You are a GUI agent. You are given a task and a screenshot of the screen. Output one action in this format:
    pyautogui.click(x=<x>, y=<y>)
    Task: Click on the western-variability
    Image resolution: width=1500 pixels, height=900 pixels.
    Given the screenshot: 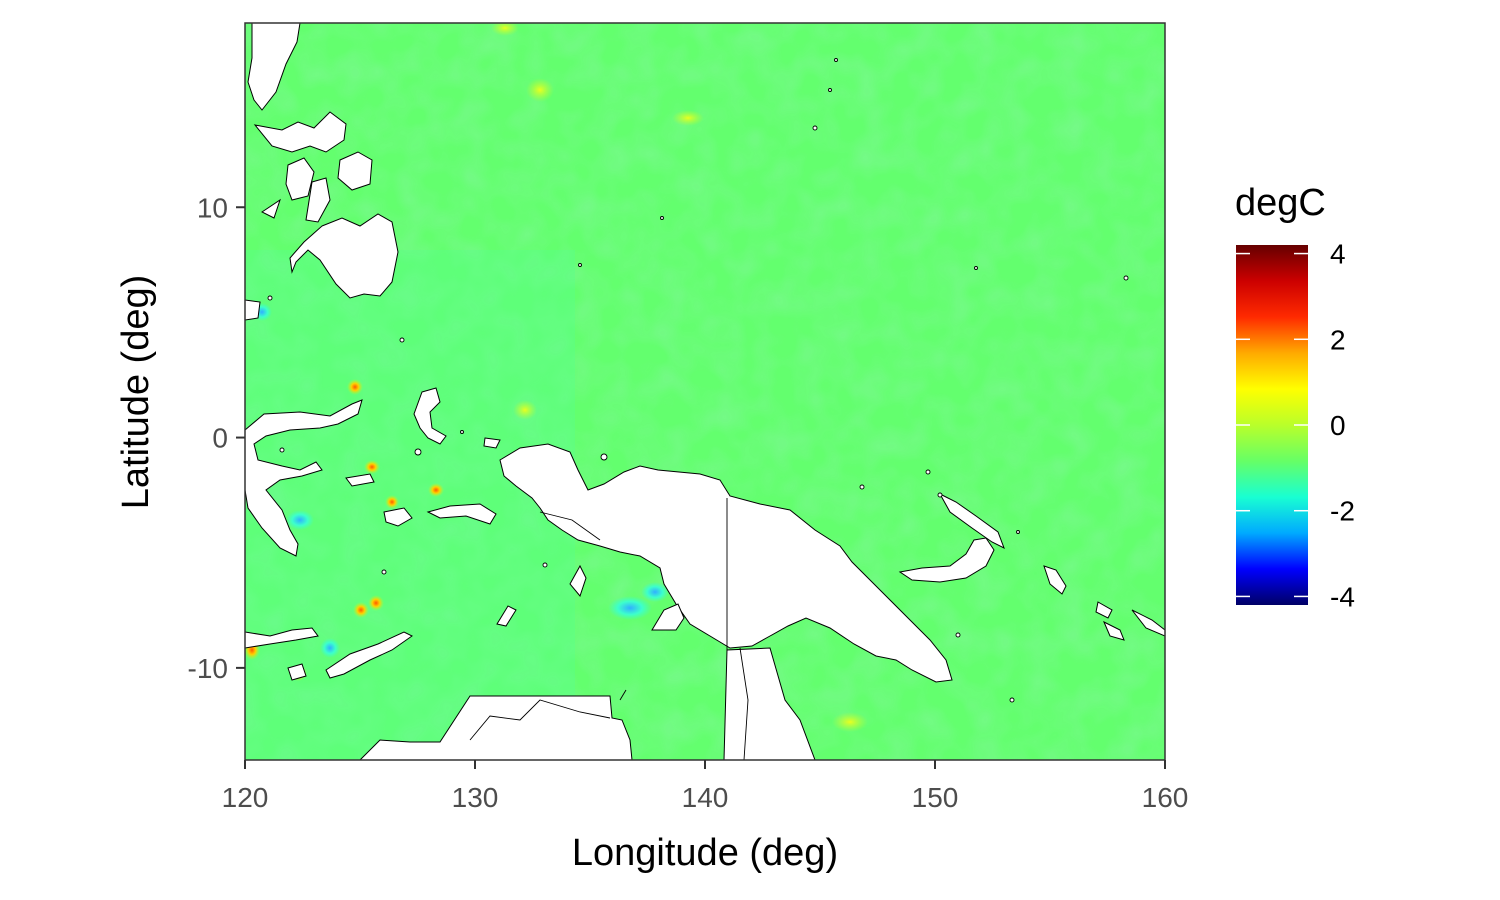 What is the action you would take?
    pyautogui.click(x=410, y=505)
    